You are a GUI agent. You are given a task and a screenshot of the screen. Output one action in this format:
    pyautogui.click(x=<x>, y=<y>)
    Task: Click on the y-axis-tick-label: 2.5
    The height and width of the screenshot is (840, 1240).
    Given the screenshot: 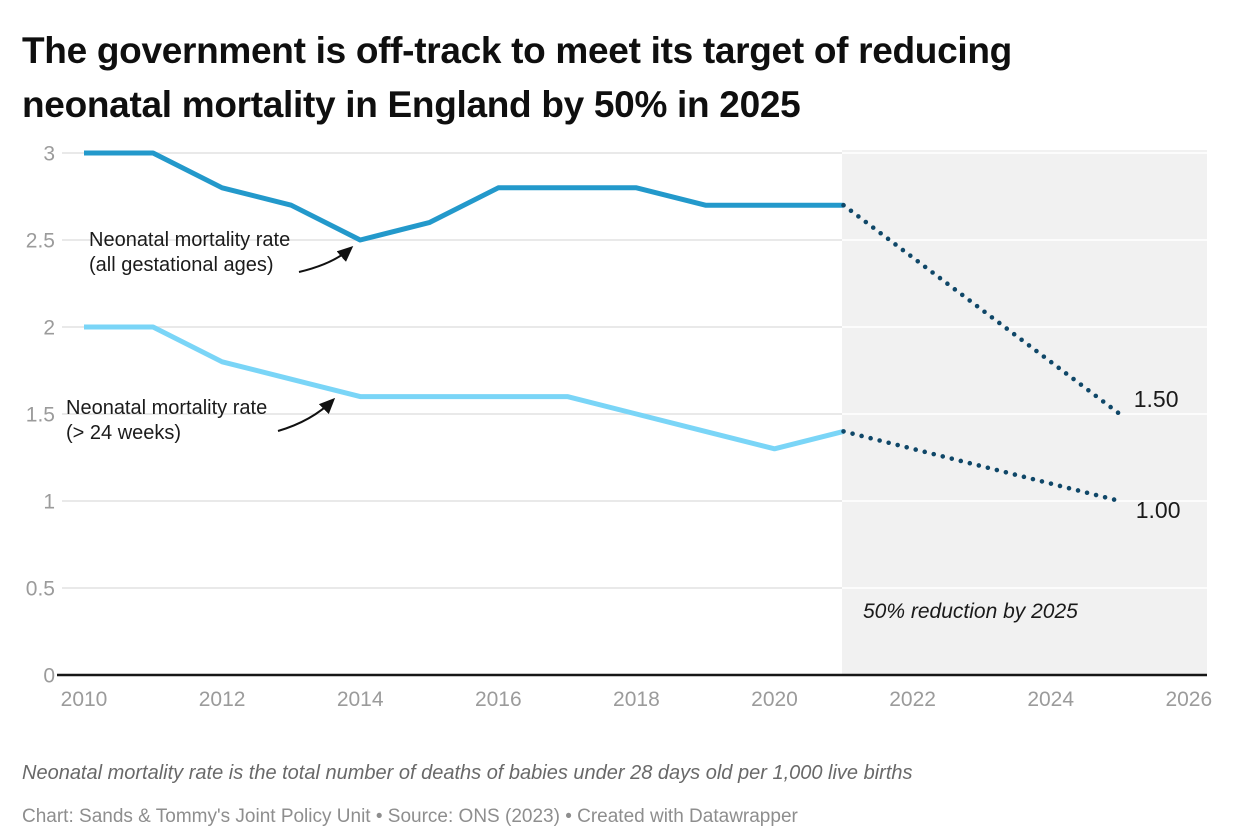 What is the action you would take?
    pyautogui.click(x=40, y=241)
    